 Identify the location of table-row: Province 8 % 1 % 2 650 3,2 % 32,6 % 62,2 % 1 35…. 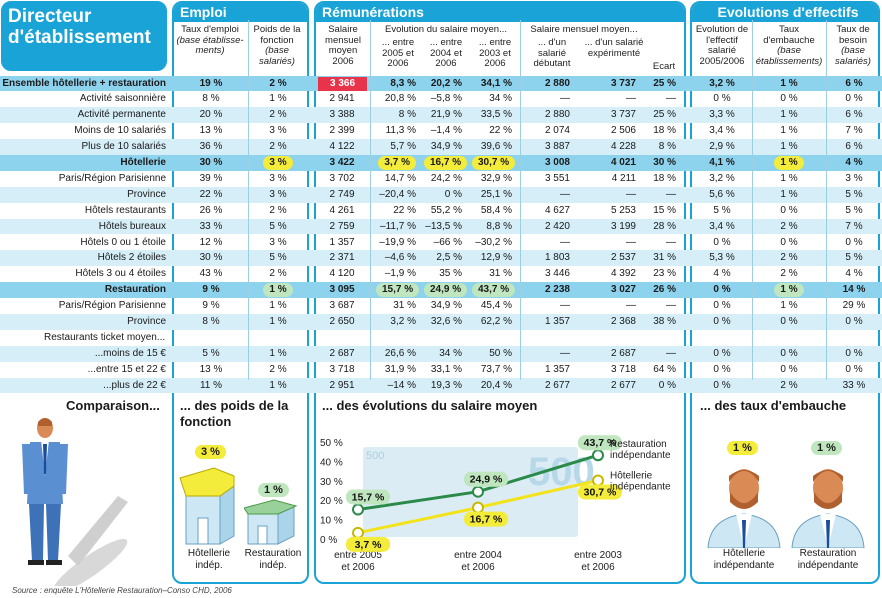
(441, 322).